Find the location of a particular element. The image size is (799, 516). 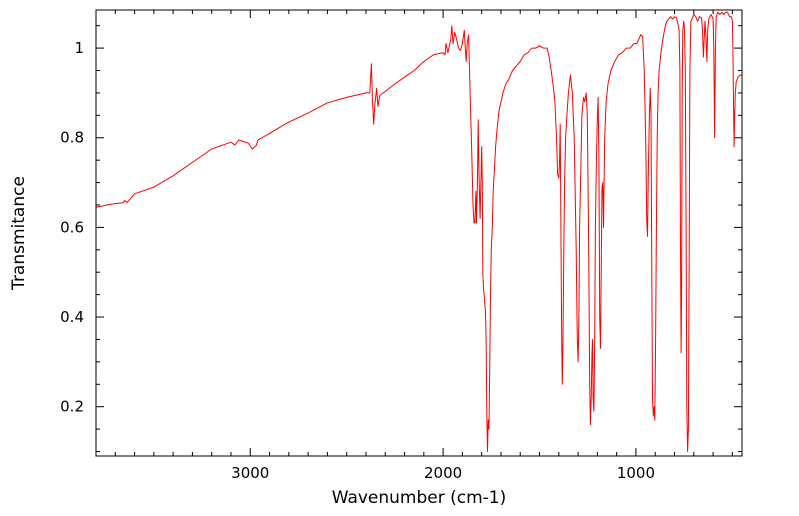

x-tick-label: 2000 is located at coordinates (443, 473).